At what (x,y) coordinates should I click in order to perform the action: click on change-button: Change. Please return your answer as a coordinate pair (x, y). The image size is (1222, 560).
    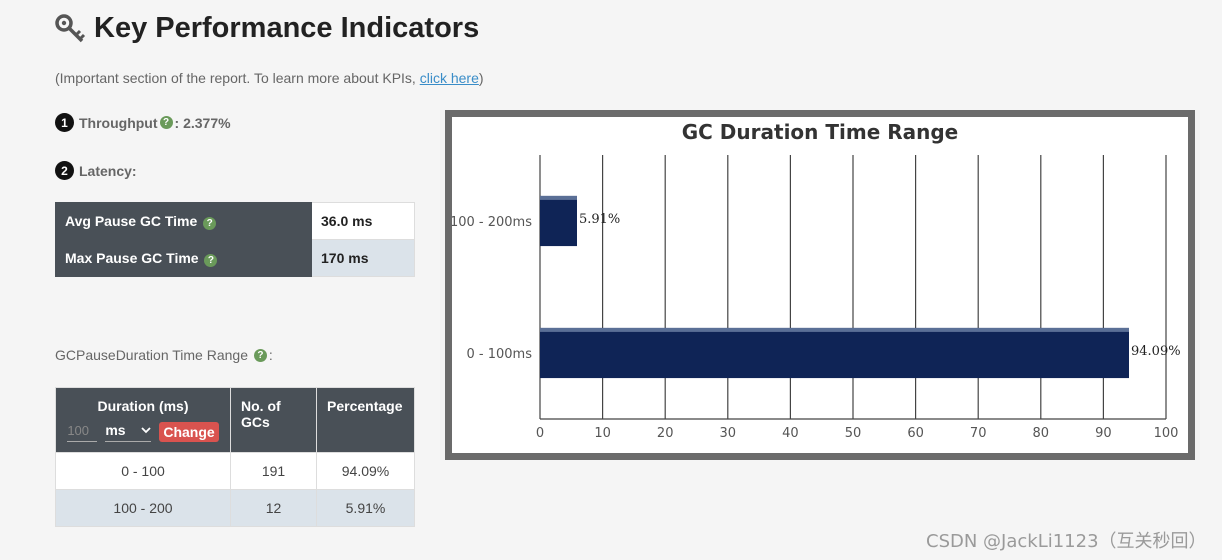
    Looking at the image, I should click on (189, 432).